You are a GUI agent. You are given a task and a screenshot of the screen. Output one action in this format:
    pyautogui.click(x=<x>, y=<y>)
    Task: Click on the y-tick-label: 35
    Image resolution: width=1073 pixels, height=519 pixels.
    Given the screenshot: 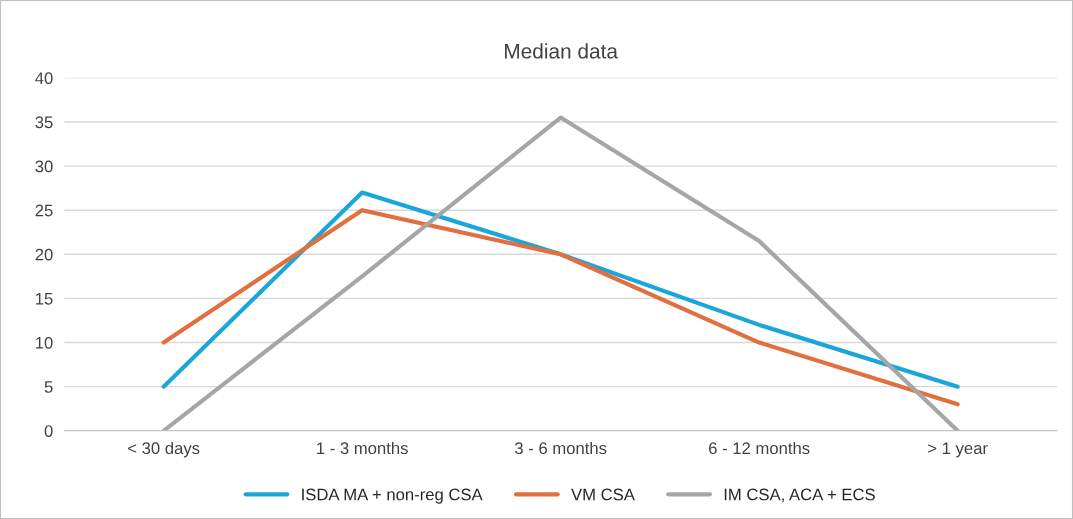 What is the action you would take?
    pyautogui.click(x=44, y=122)
    